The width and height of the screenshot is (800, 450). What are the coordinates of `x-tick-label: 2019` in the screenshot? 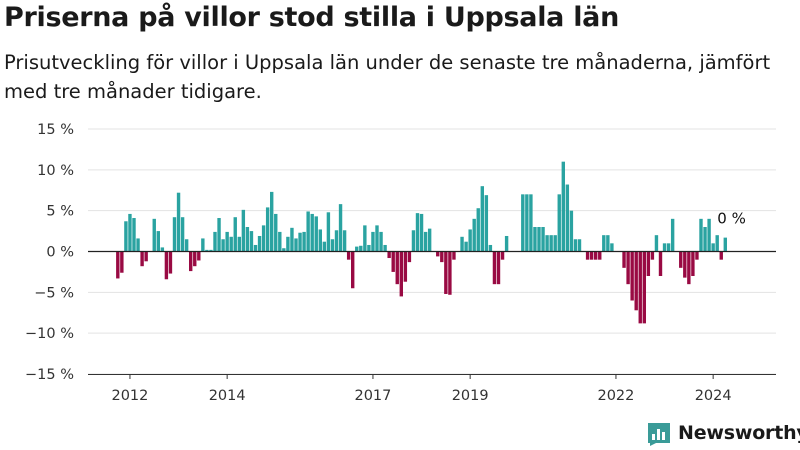 It's located at (470, 396).